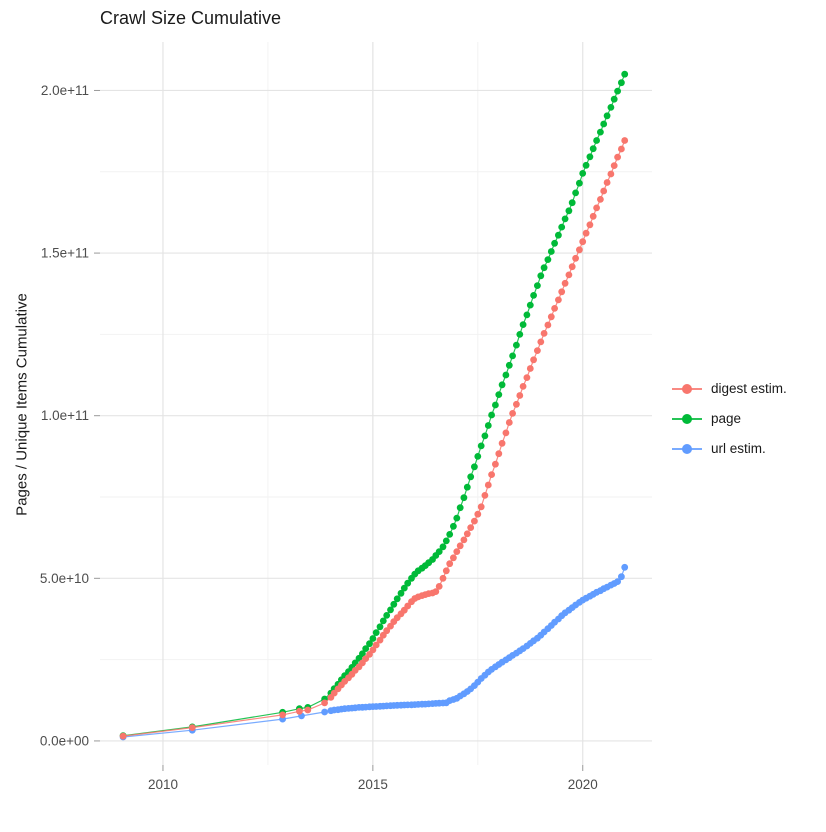 This screenshot has height=832, width=826. Describe the element at coordinates (22, 404) in the screenshot. I see `y-axis-title: Pages / Unique Items Cumulative` at that location.